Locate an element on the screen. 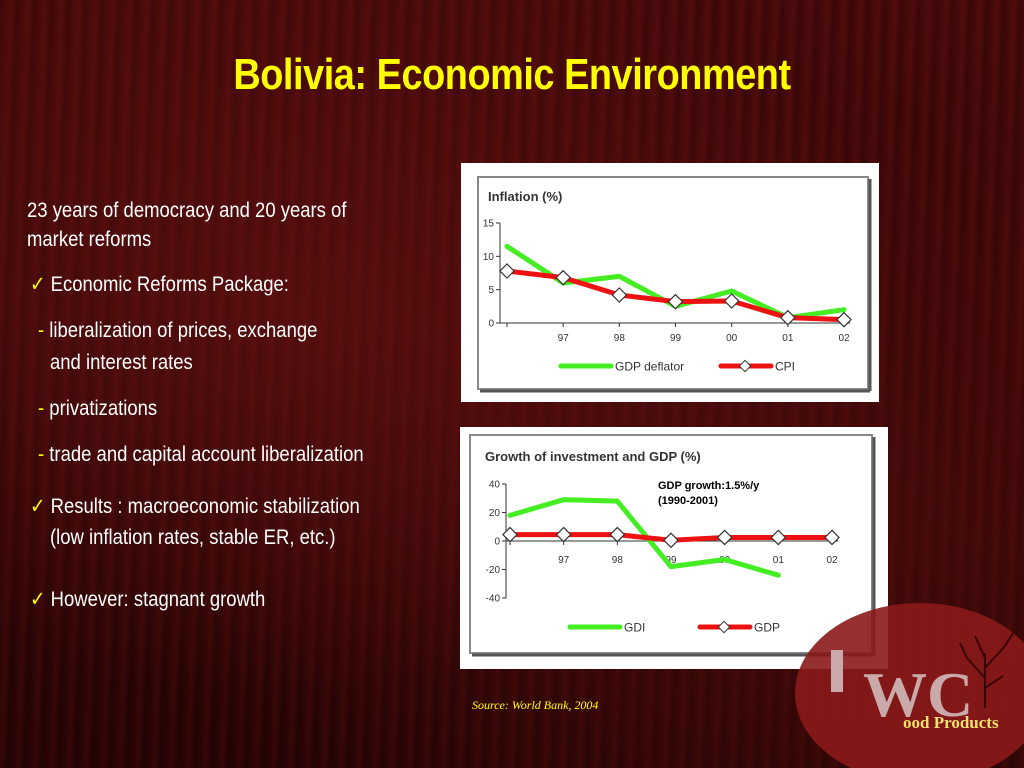  y-tick-label: 10 is located at coordinates (489, 257).